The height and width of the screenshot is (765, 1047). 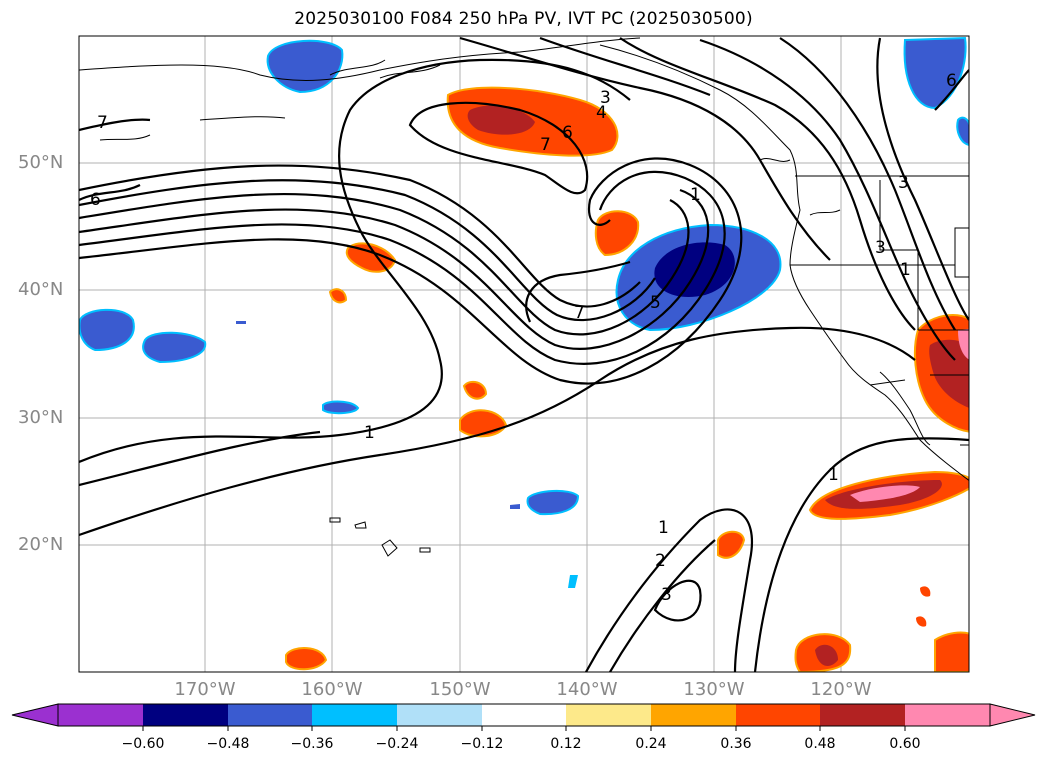 I want to click on lon-label: 170°W, so click(x=205, y=689).